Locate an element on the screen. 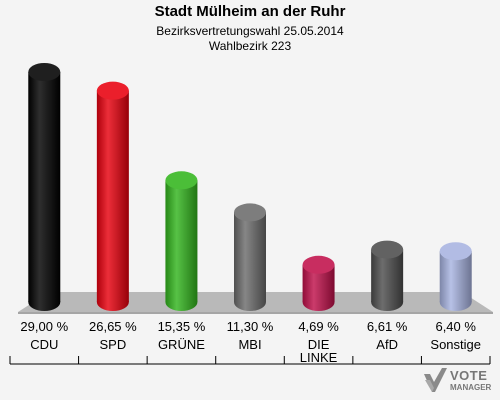  bar-cdu is located at coordinates (44, 187).